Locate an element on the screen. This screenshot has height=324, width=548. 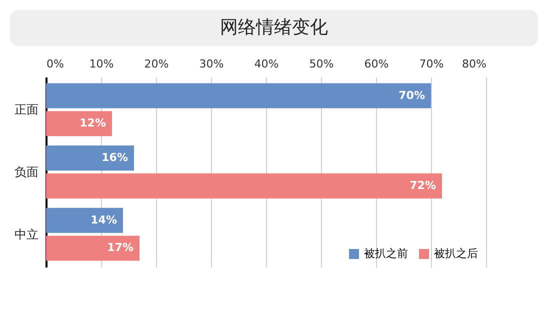
x-tick-label: 20% is located at coordinates (156, 64).